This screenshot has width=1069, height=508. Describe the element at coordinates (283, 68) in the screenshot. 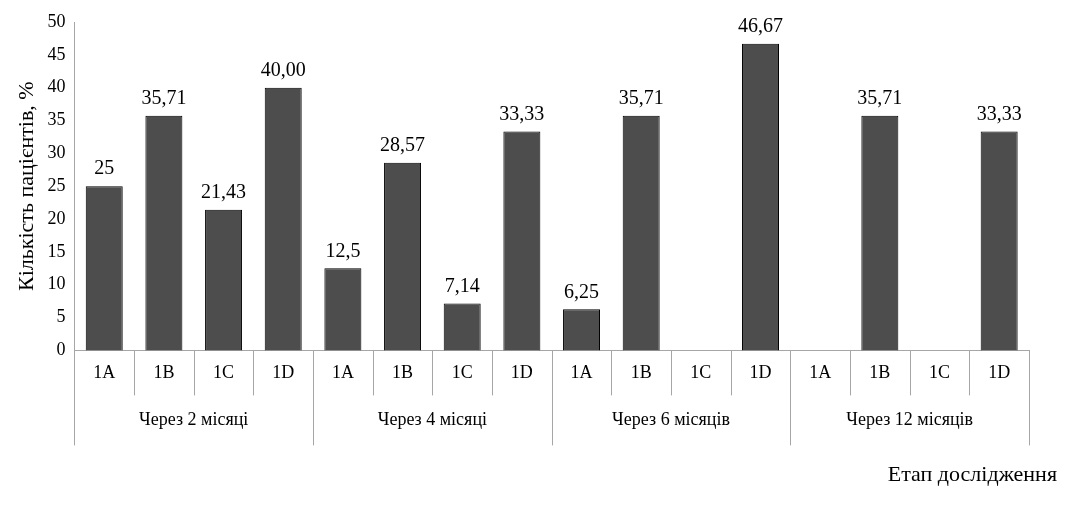

I see `data-label: 40,00` at that location.